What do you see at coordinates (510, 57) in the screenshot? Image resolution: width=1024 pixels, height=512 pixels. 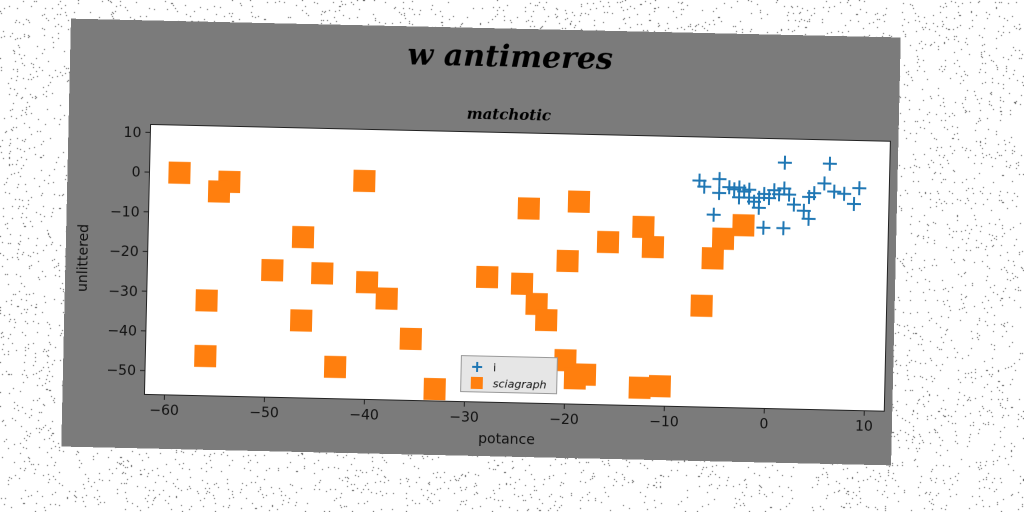 I see `chart-title: w antimeres` at bounding box center [510, 57].